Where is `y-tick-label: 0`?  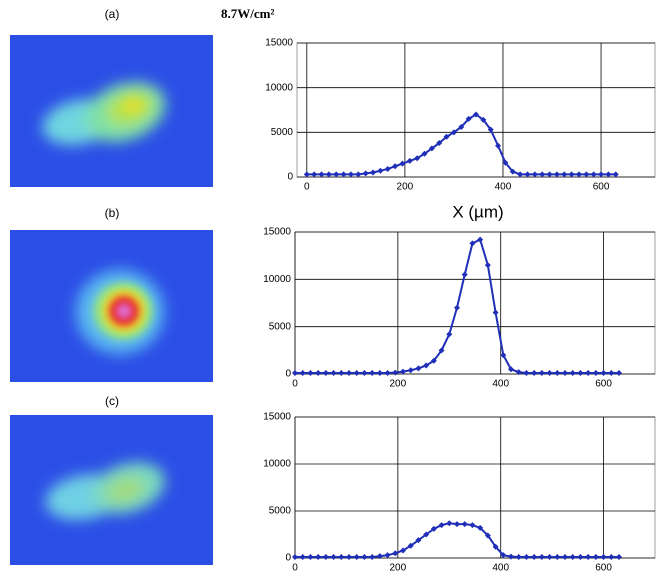
y-tick-label: 0 is located at coordinates (288, 558).